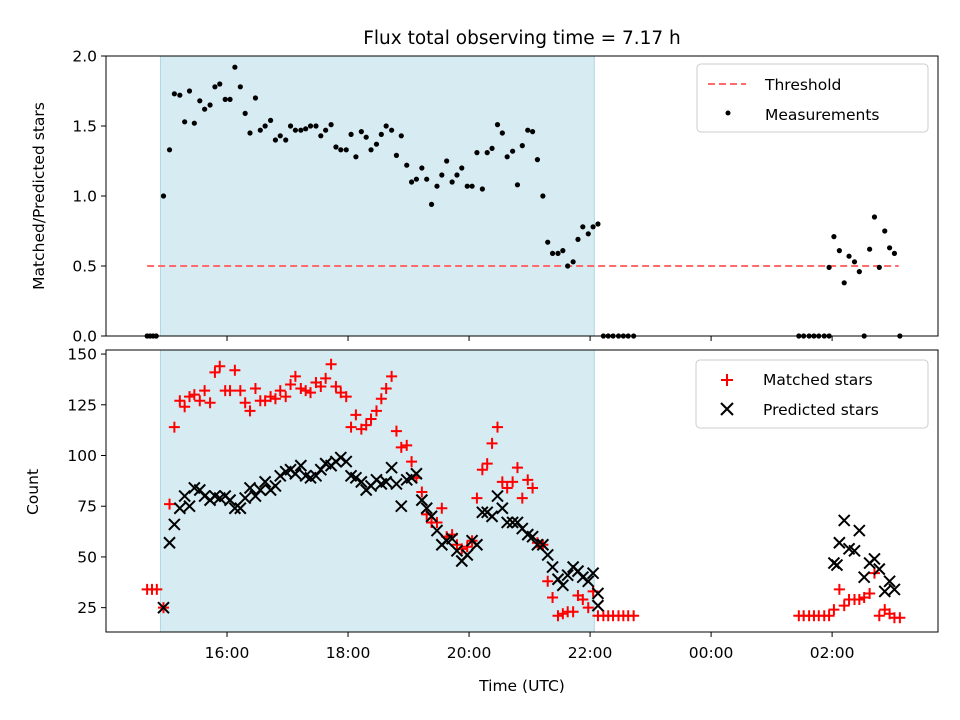 Image resolution: width=960 pixels, height=720 pixels. Describe the element at coordinates (84, 267) in the screenshot. I see `ratio-y-tick-label: 0.5` at that location.